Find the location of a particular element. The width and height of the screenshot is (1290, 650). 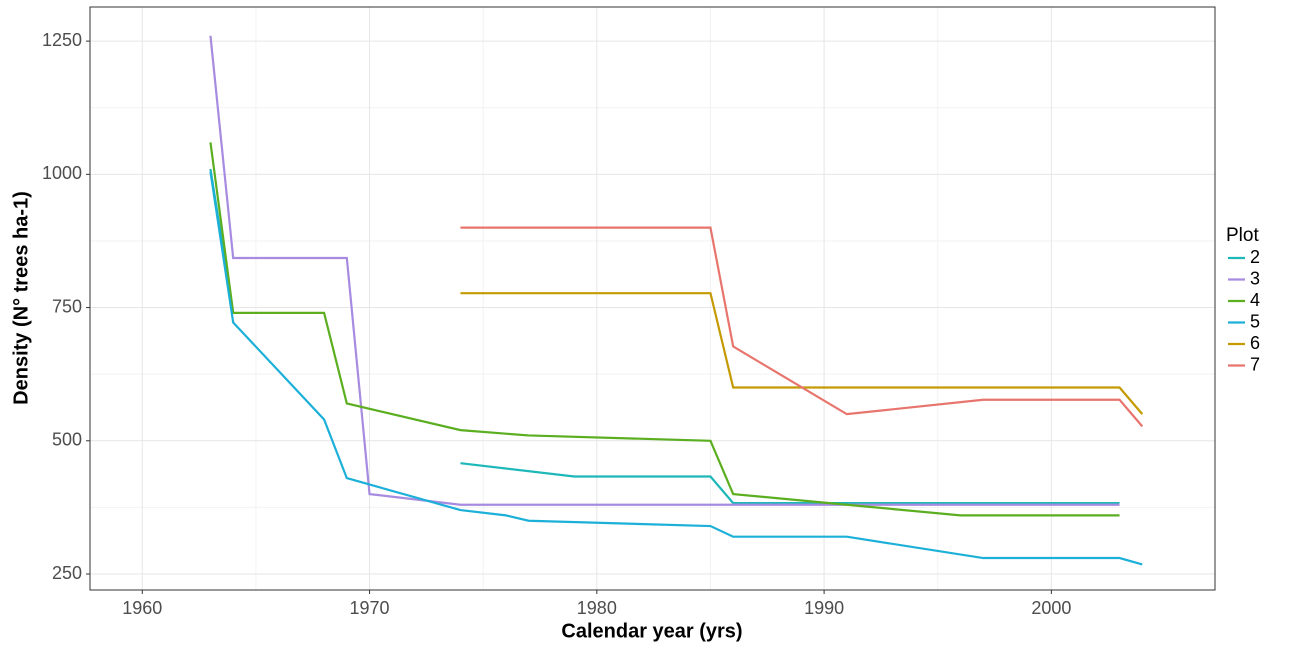

y-tick-label: 750 is located at coordinates (67, 306).